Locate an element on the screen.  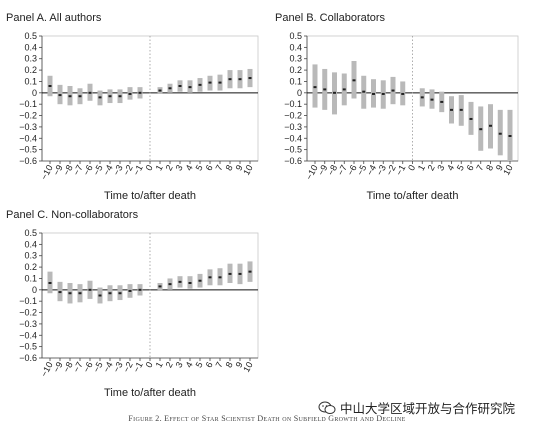
watermark-text: 中山大学区域开放与合作研究院 is located at coordinates (428, 409).